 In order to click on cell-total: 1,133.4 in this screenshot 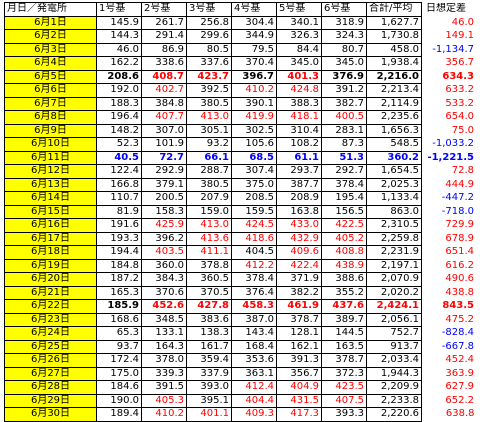, I will do `click(394, 198)`.